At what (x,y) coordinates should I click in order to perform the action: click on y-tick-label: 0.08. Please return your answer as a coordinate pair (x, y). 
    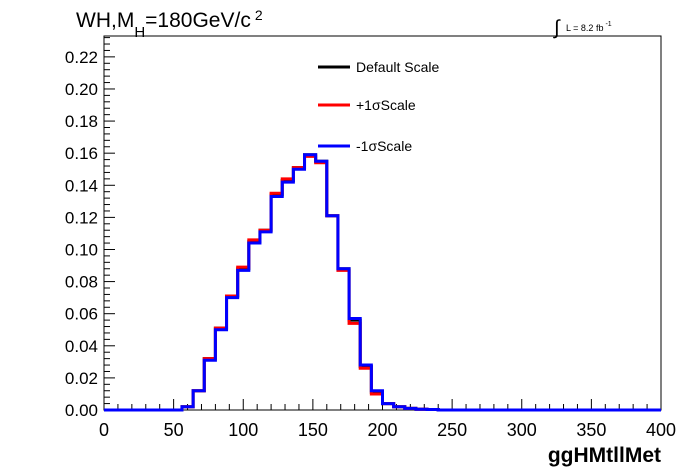
    Looking at the image, I should click on (81, 282).